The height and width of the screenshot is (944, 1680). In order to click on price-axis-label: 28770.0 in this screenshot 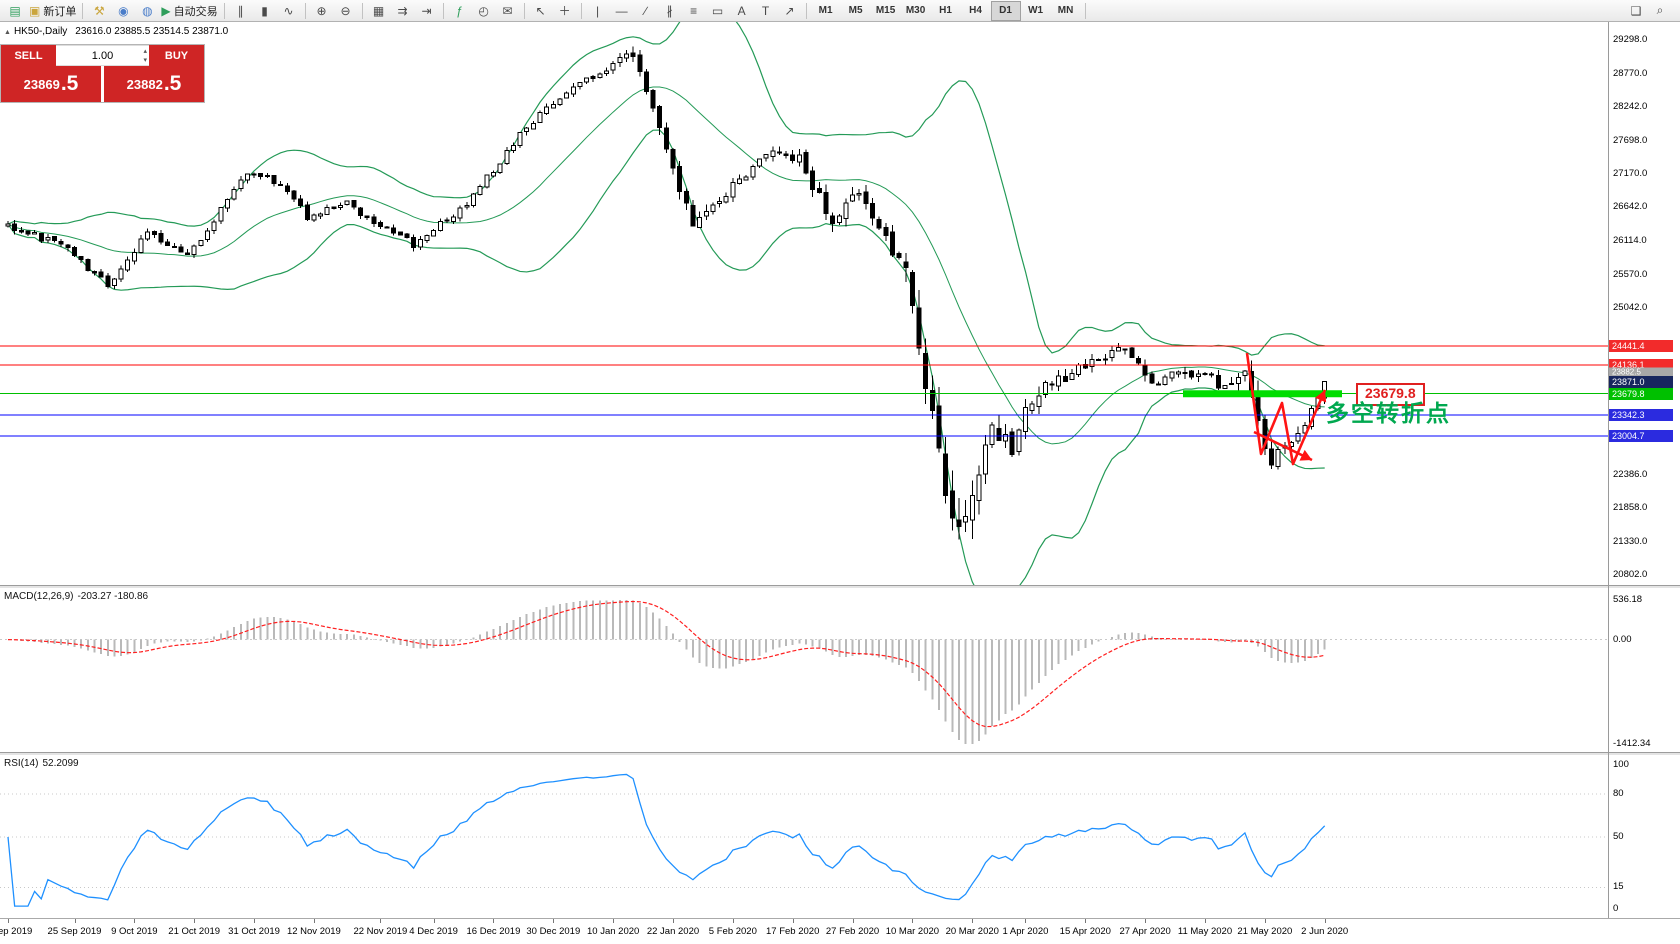, I will do `click(1630, 73)`.